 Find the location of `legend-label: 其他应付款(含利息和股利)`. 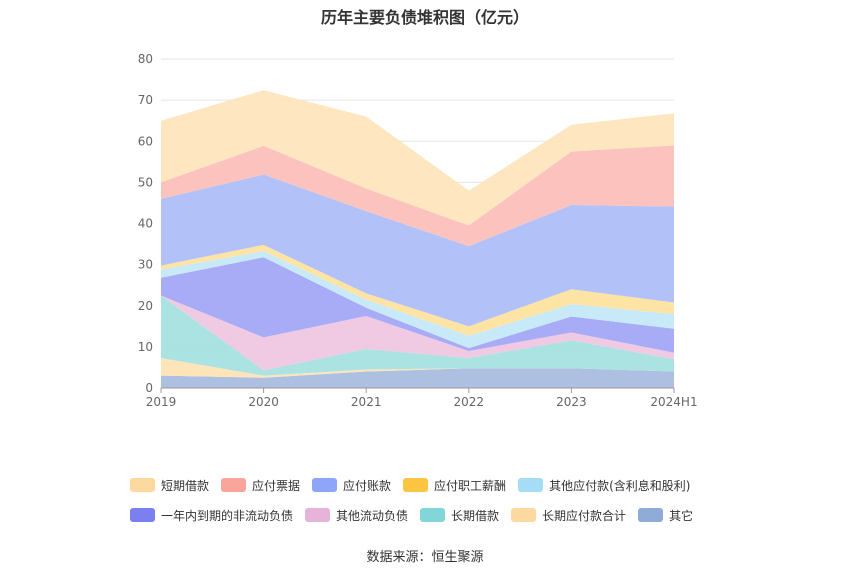

legend-label: 其他应付款(含利息和股利) is located at coordinates (620, 485).